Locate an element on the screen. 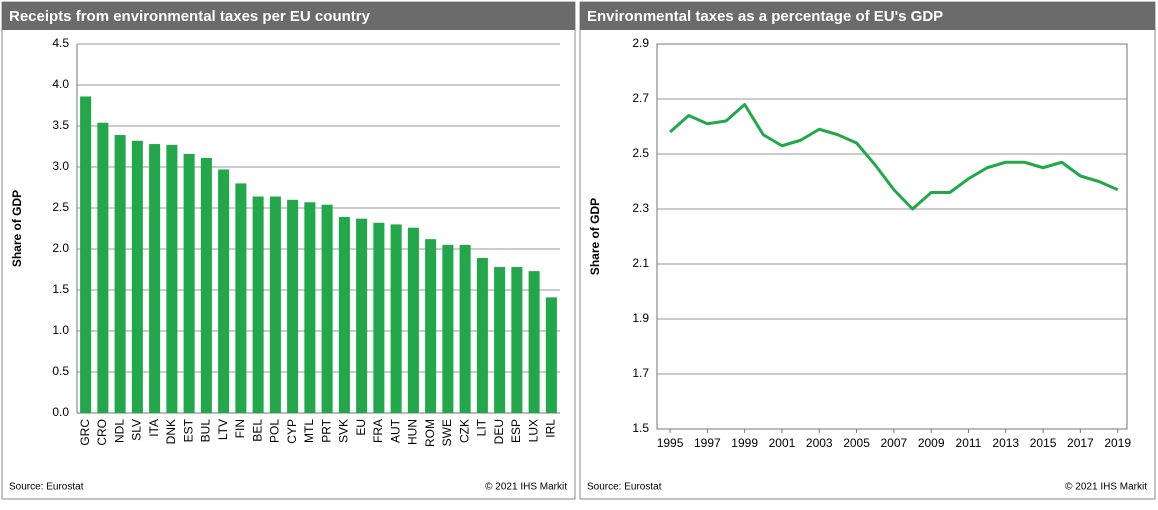 The image size is (1158, 510). x-tick-label: NDL is located at coordinates (119, 431).